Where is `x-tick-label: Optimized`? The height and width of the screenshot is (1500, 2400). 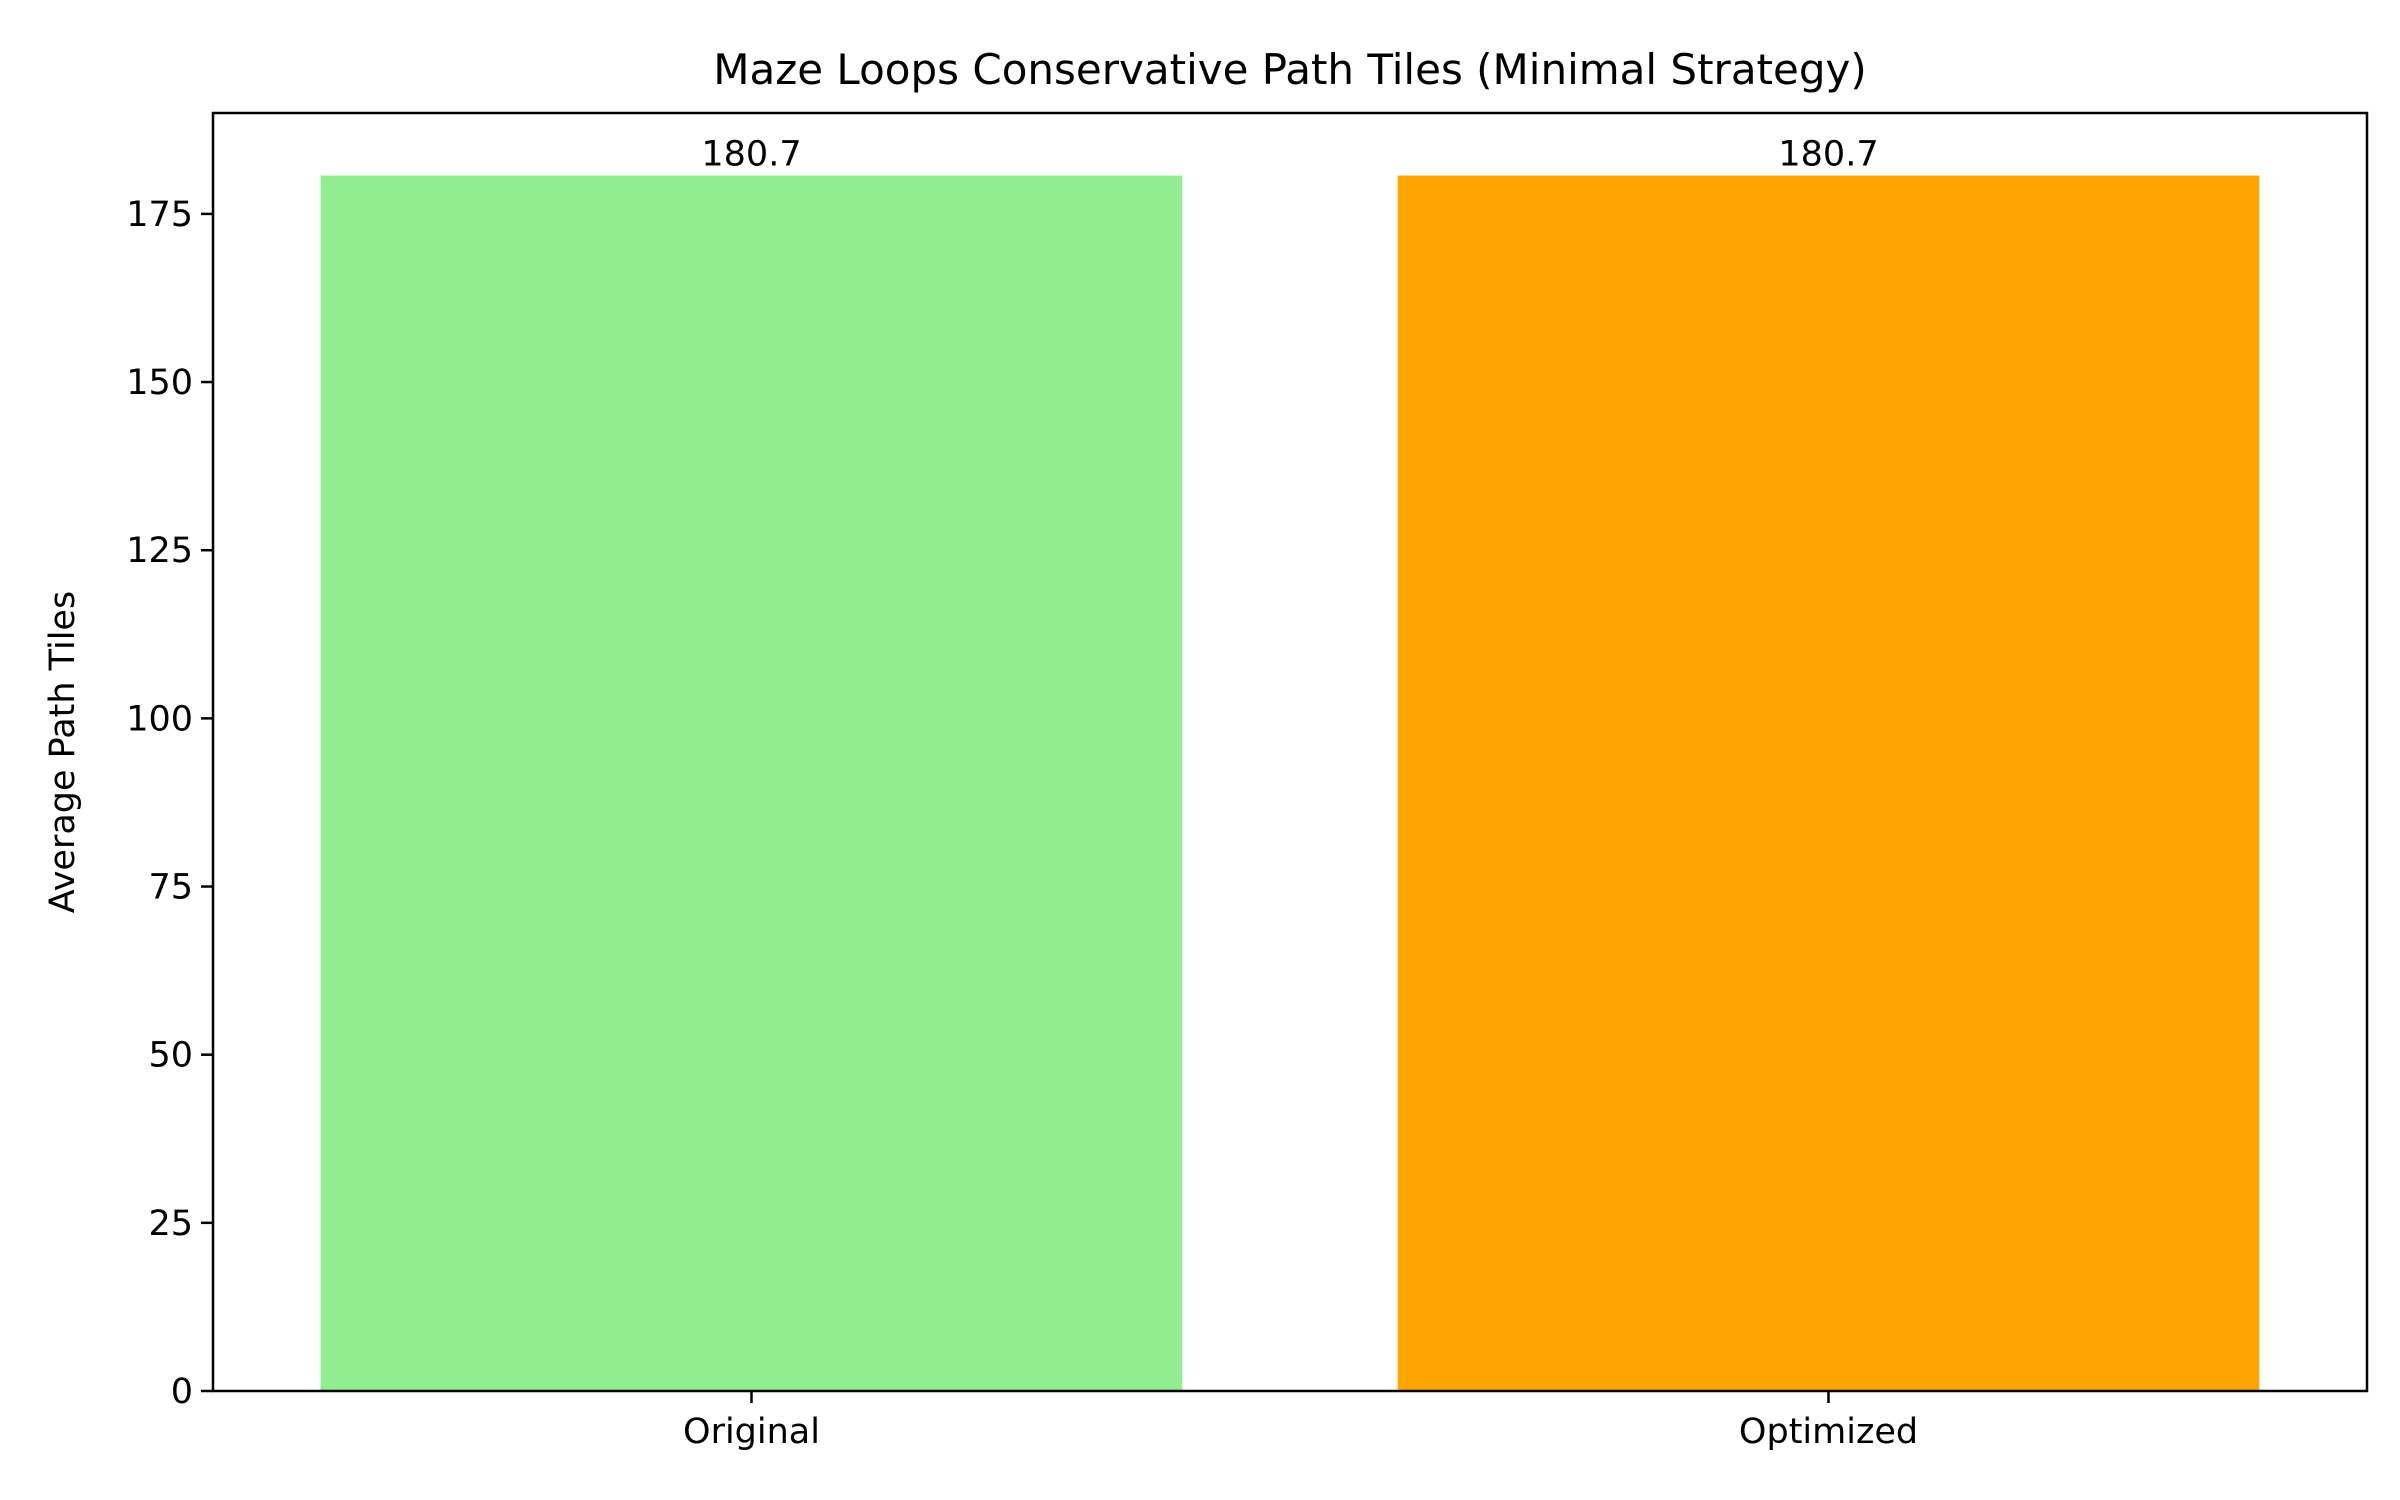
x-tick-label: Optimized is located at coordinates (1828, 1432).